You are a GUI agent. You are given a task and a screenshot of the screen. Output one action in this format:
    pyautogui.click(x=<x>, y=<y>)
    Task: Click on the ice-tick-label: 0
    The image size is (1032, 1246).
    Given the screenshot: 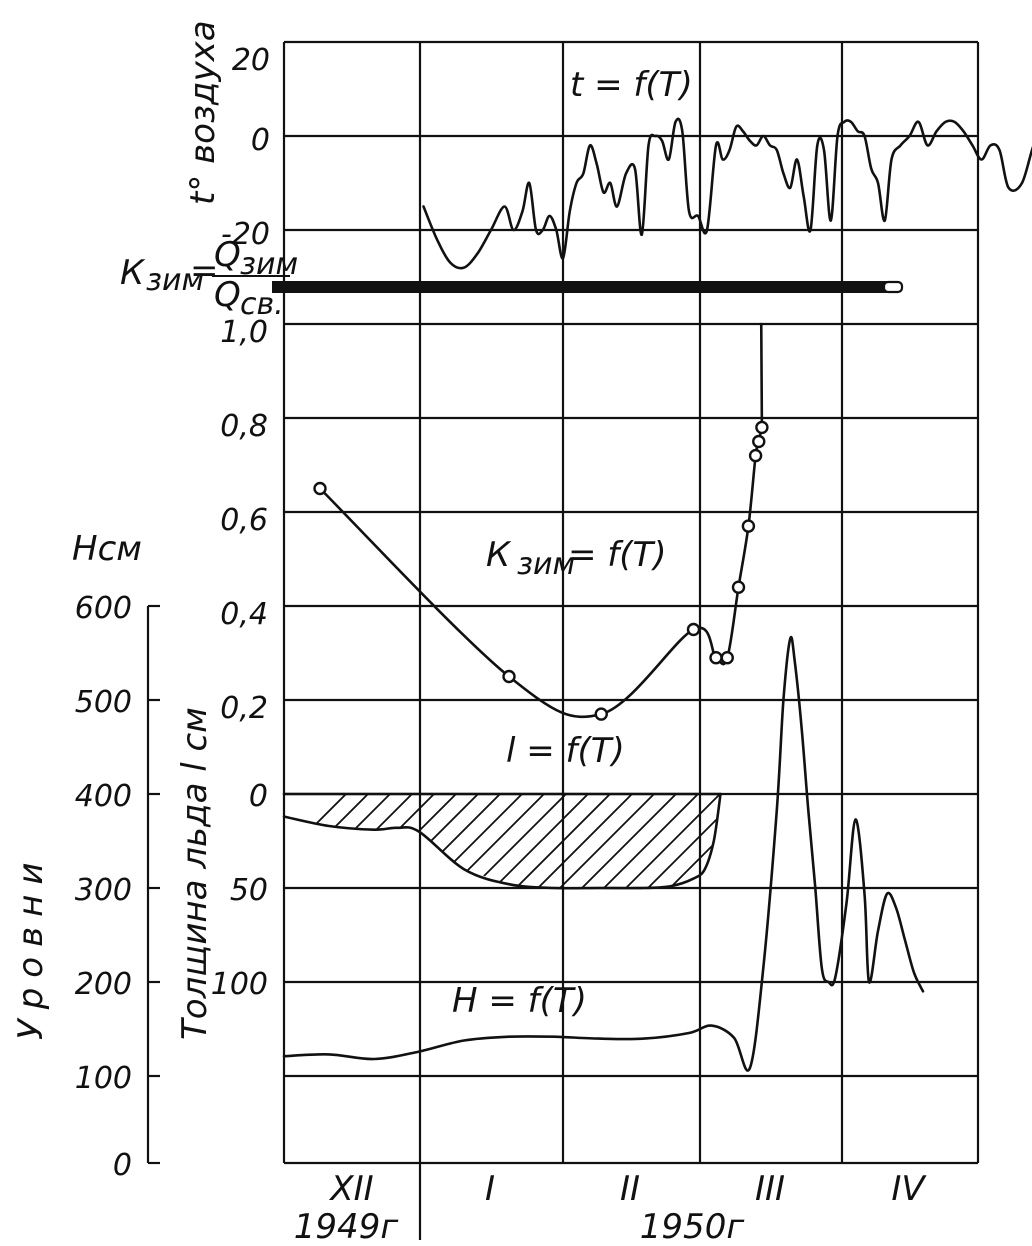 What is the action you would take?
    pyautogui.click(x=258, y=796)
    